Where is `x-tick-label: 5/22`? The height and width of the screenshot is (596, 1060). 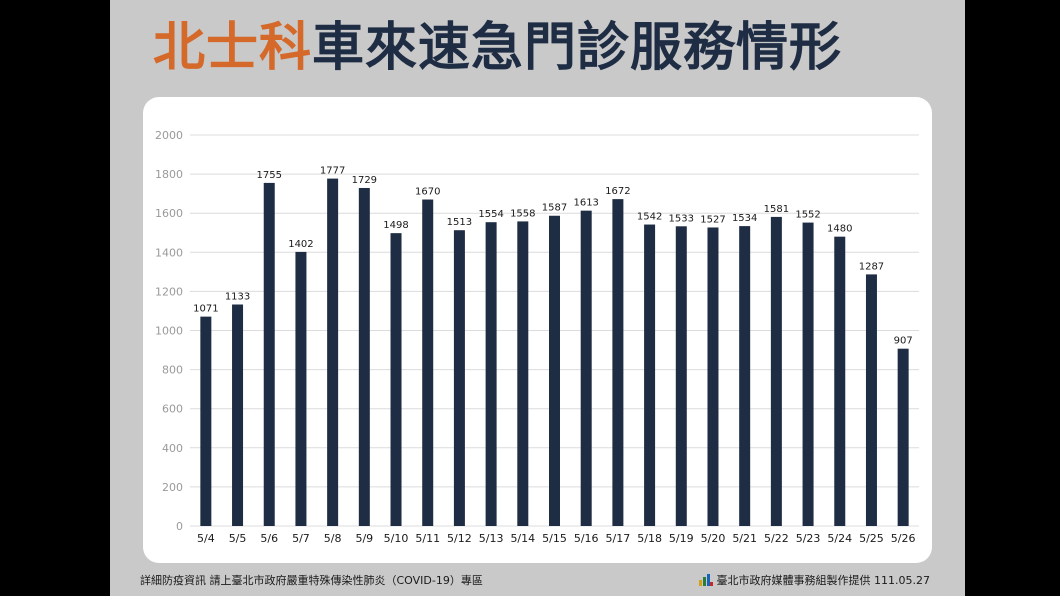 x-tick-label: 5/22 is located at coordinates (776, 538).